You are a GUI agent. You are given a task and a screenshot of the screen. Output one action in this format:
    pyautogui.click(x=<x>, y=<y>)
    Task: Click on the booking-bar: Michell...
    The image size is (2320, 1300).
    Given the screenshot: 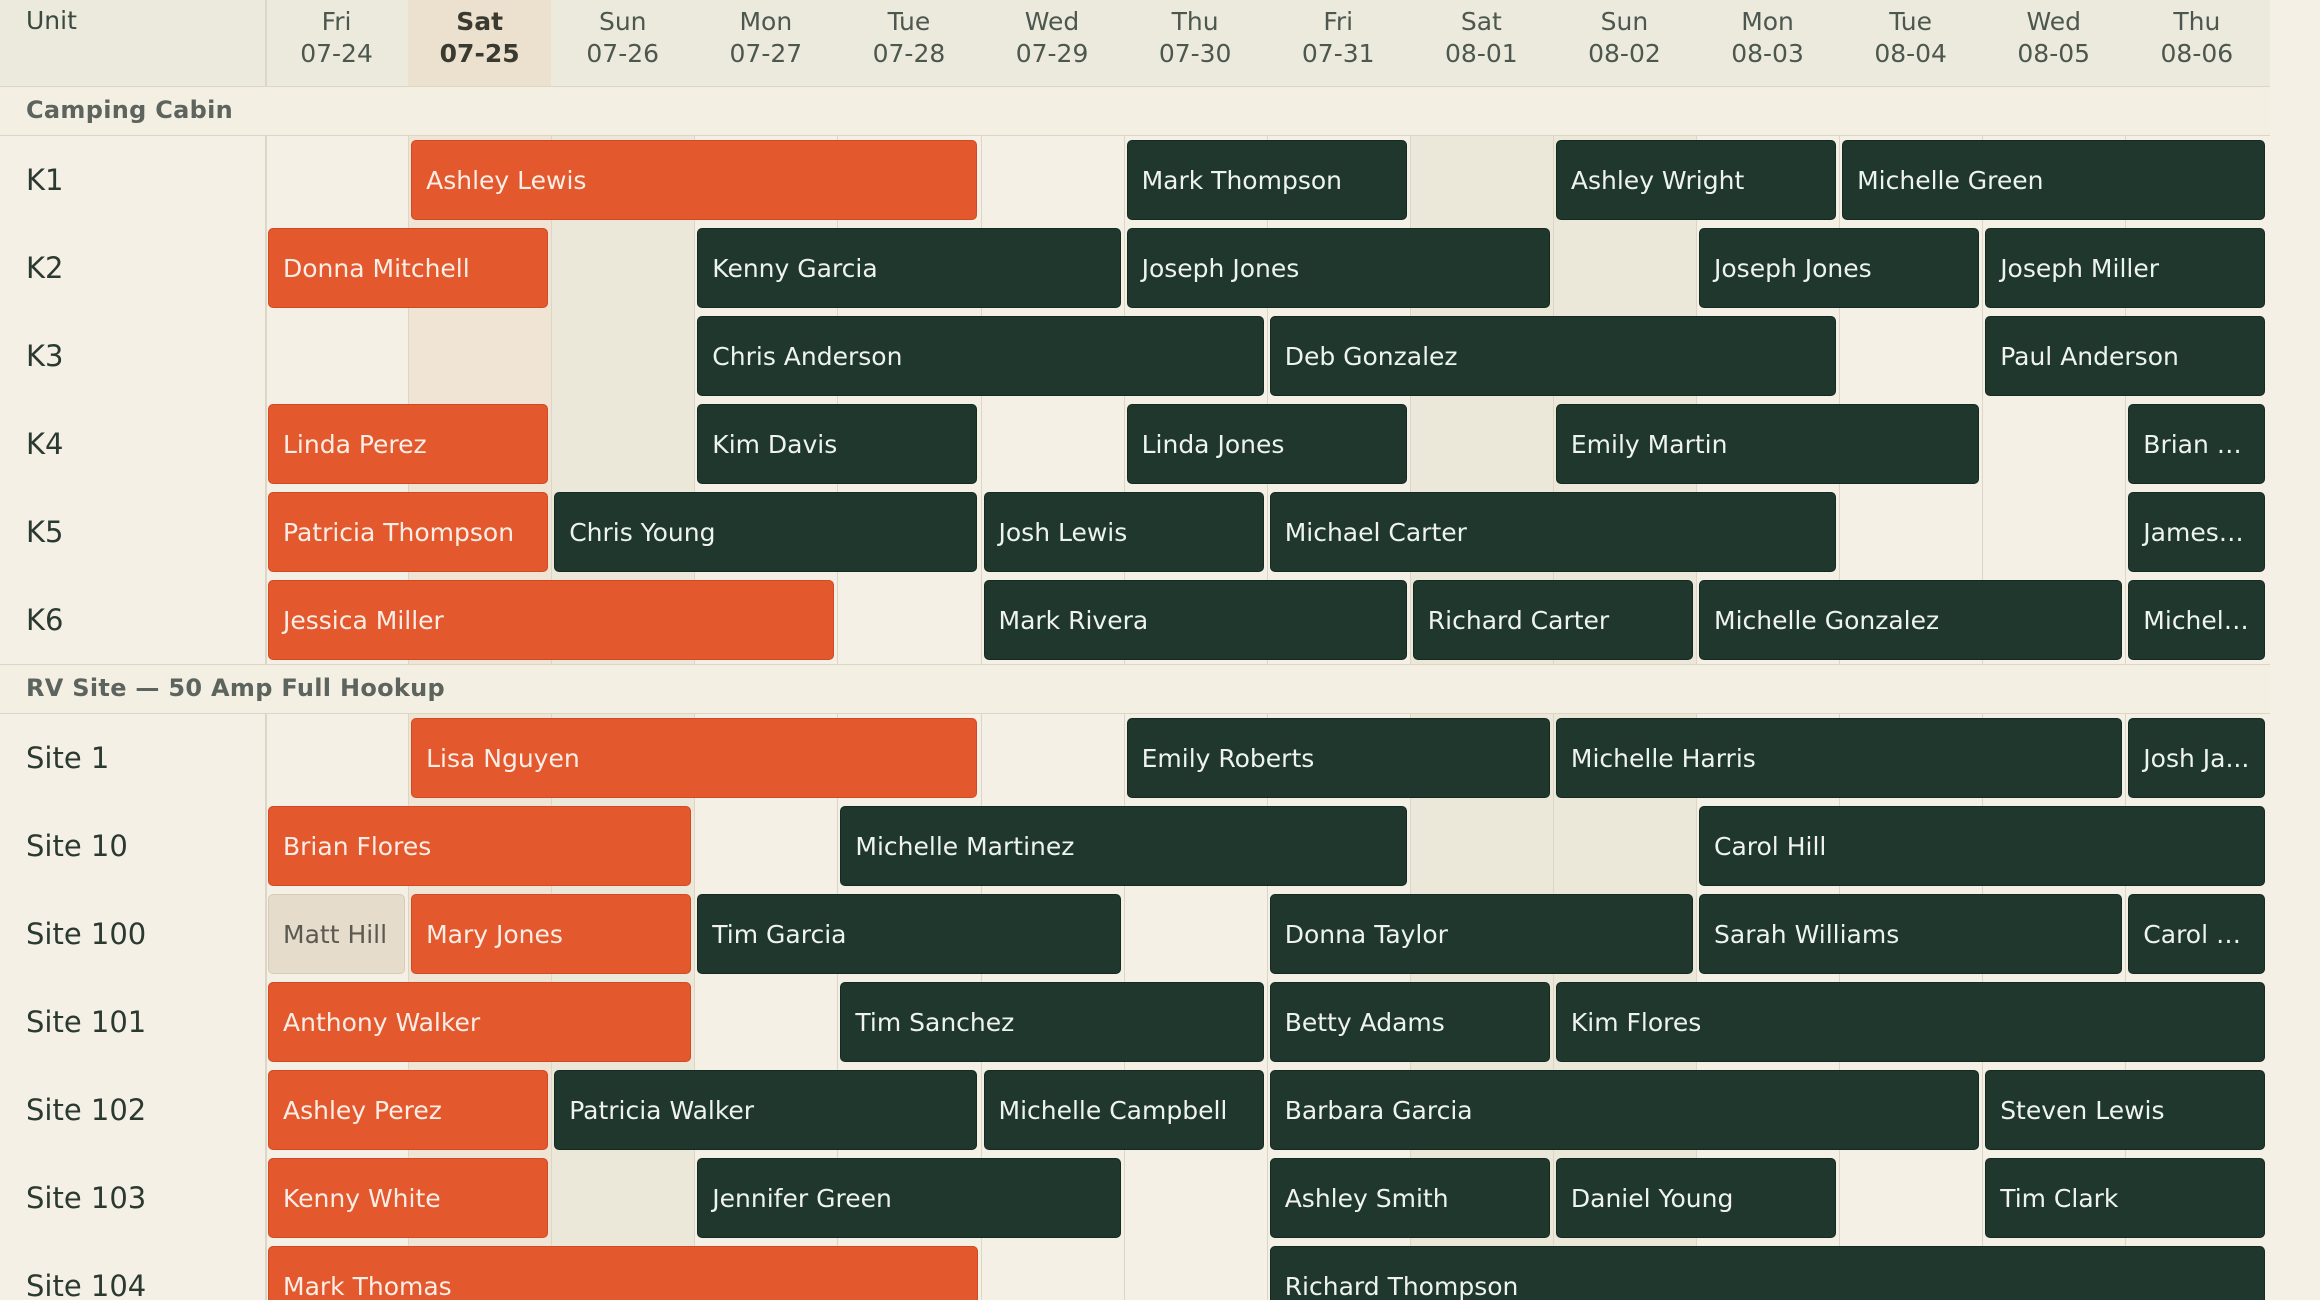 What is the action you would take?
    pyautogui.click(x=2197, y=620)
    